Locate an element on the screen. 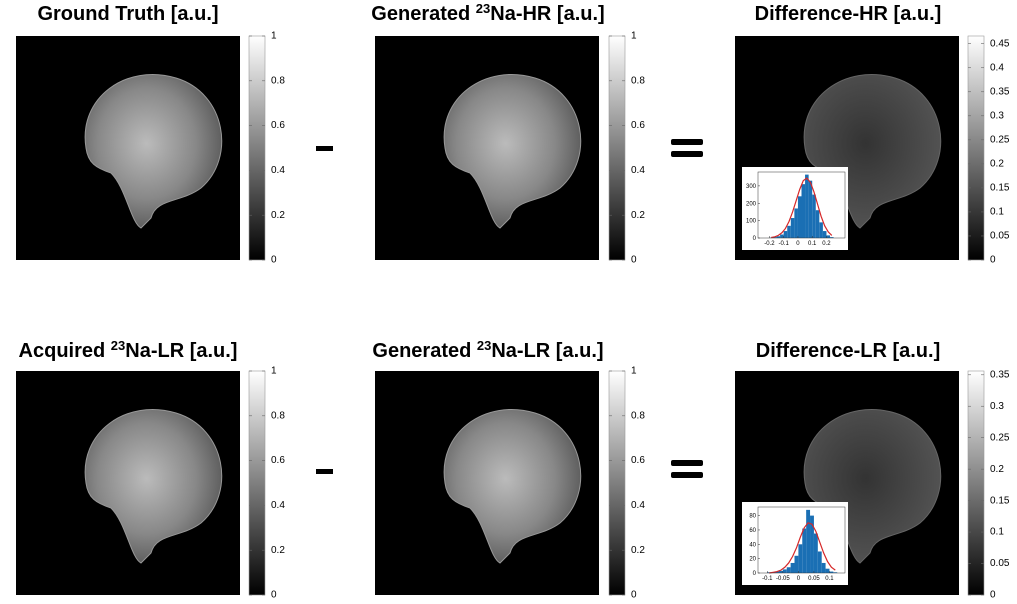 The width and height of the screenshot is (1017, 604). title-text: Na-HR [a.u.] is located at coordinates (547, 14).